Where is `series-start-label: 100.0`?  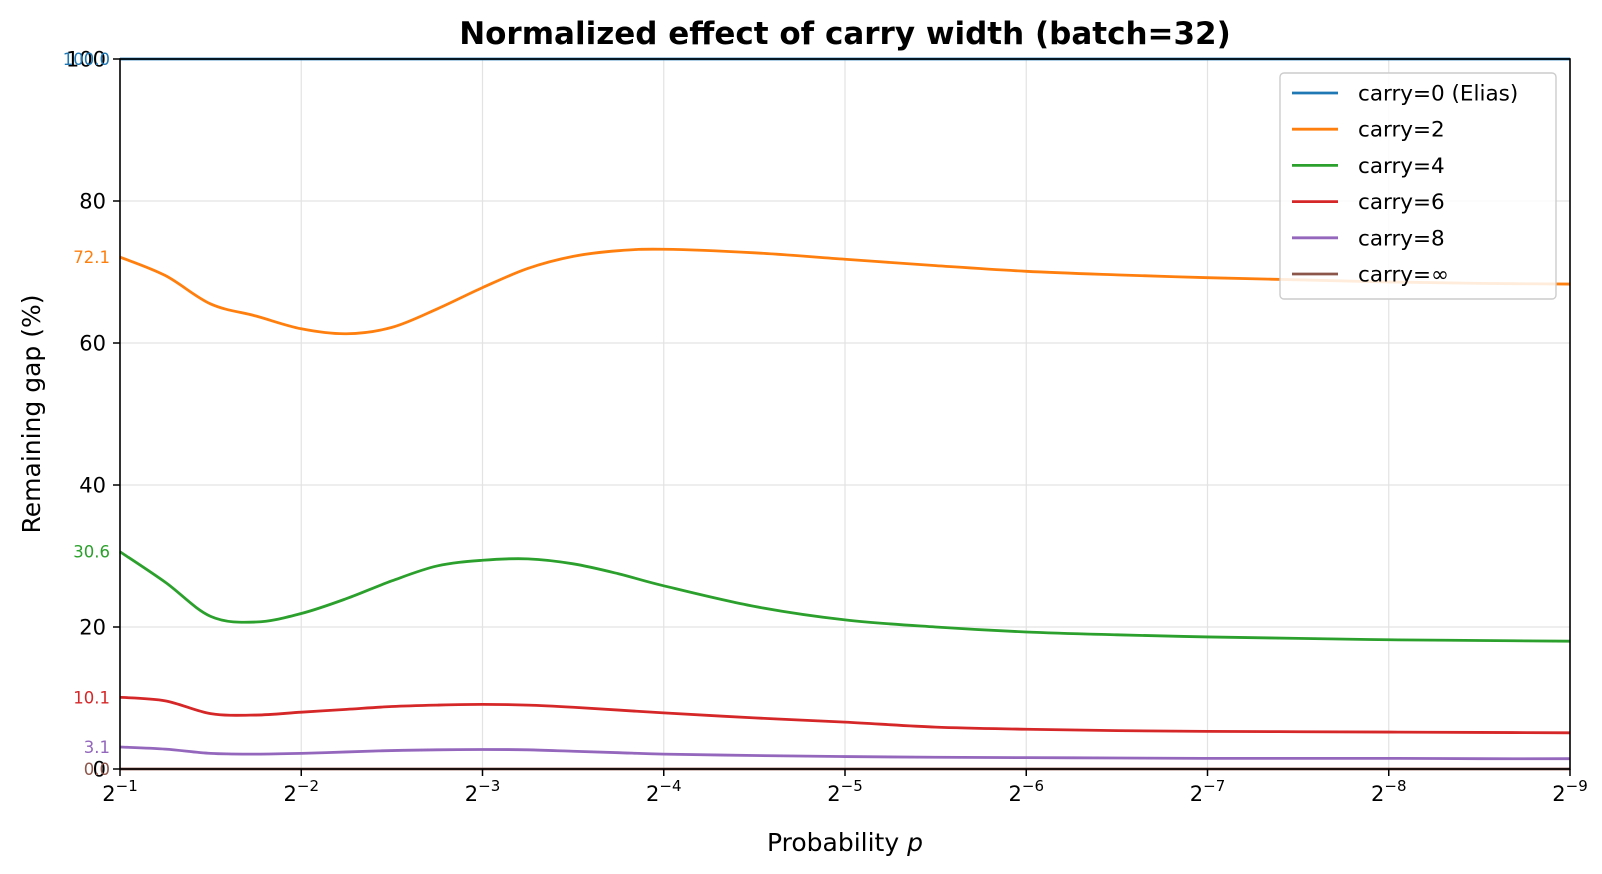
series-start-label: 100.0 is located at coordinates (86, 59).